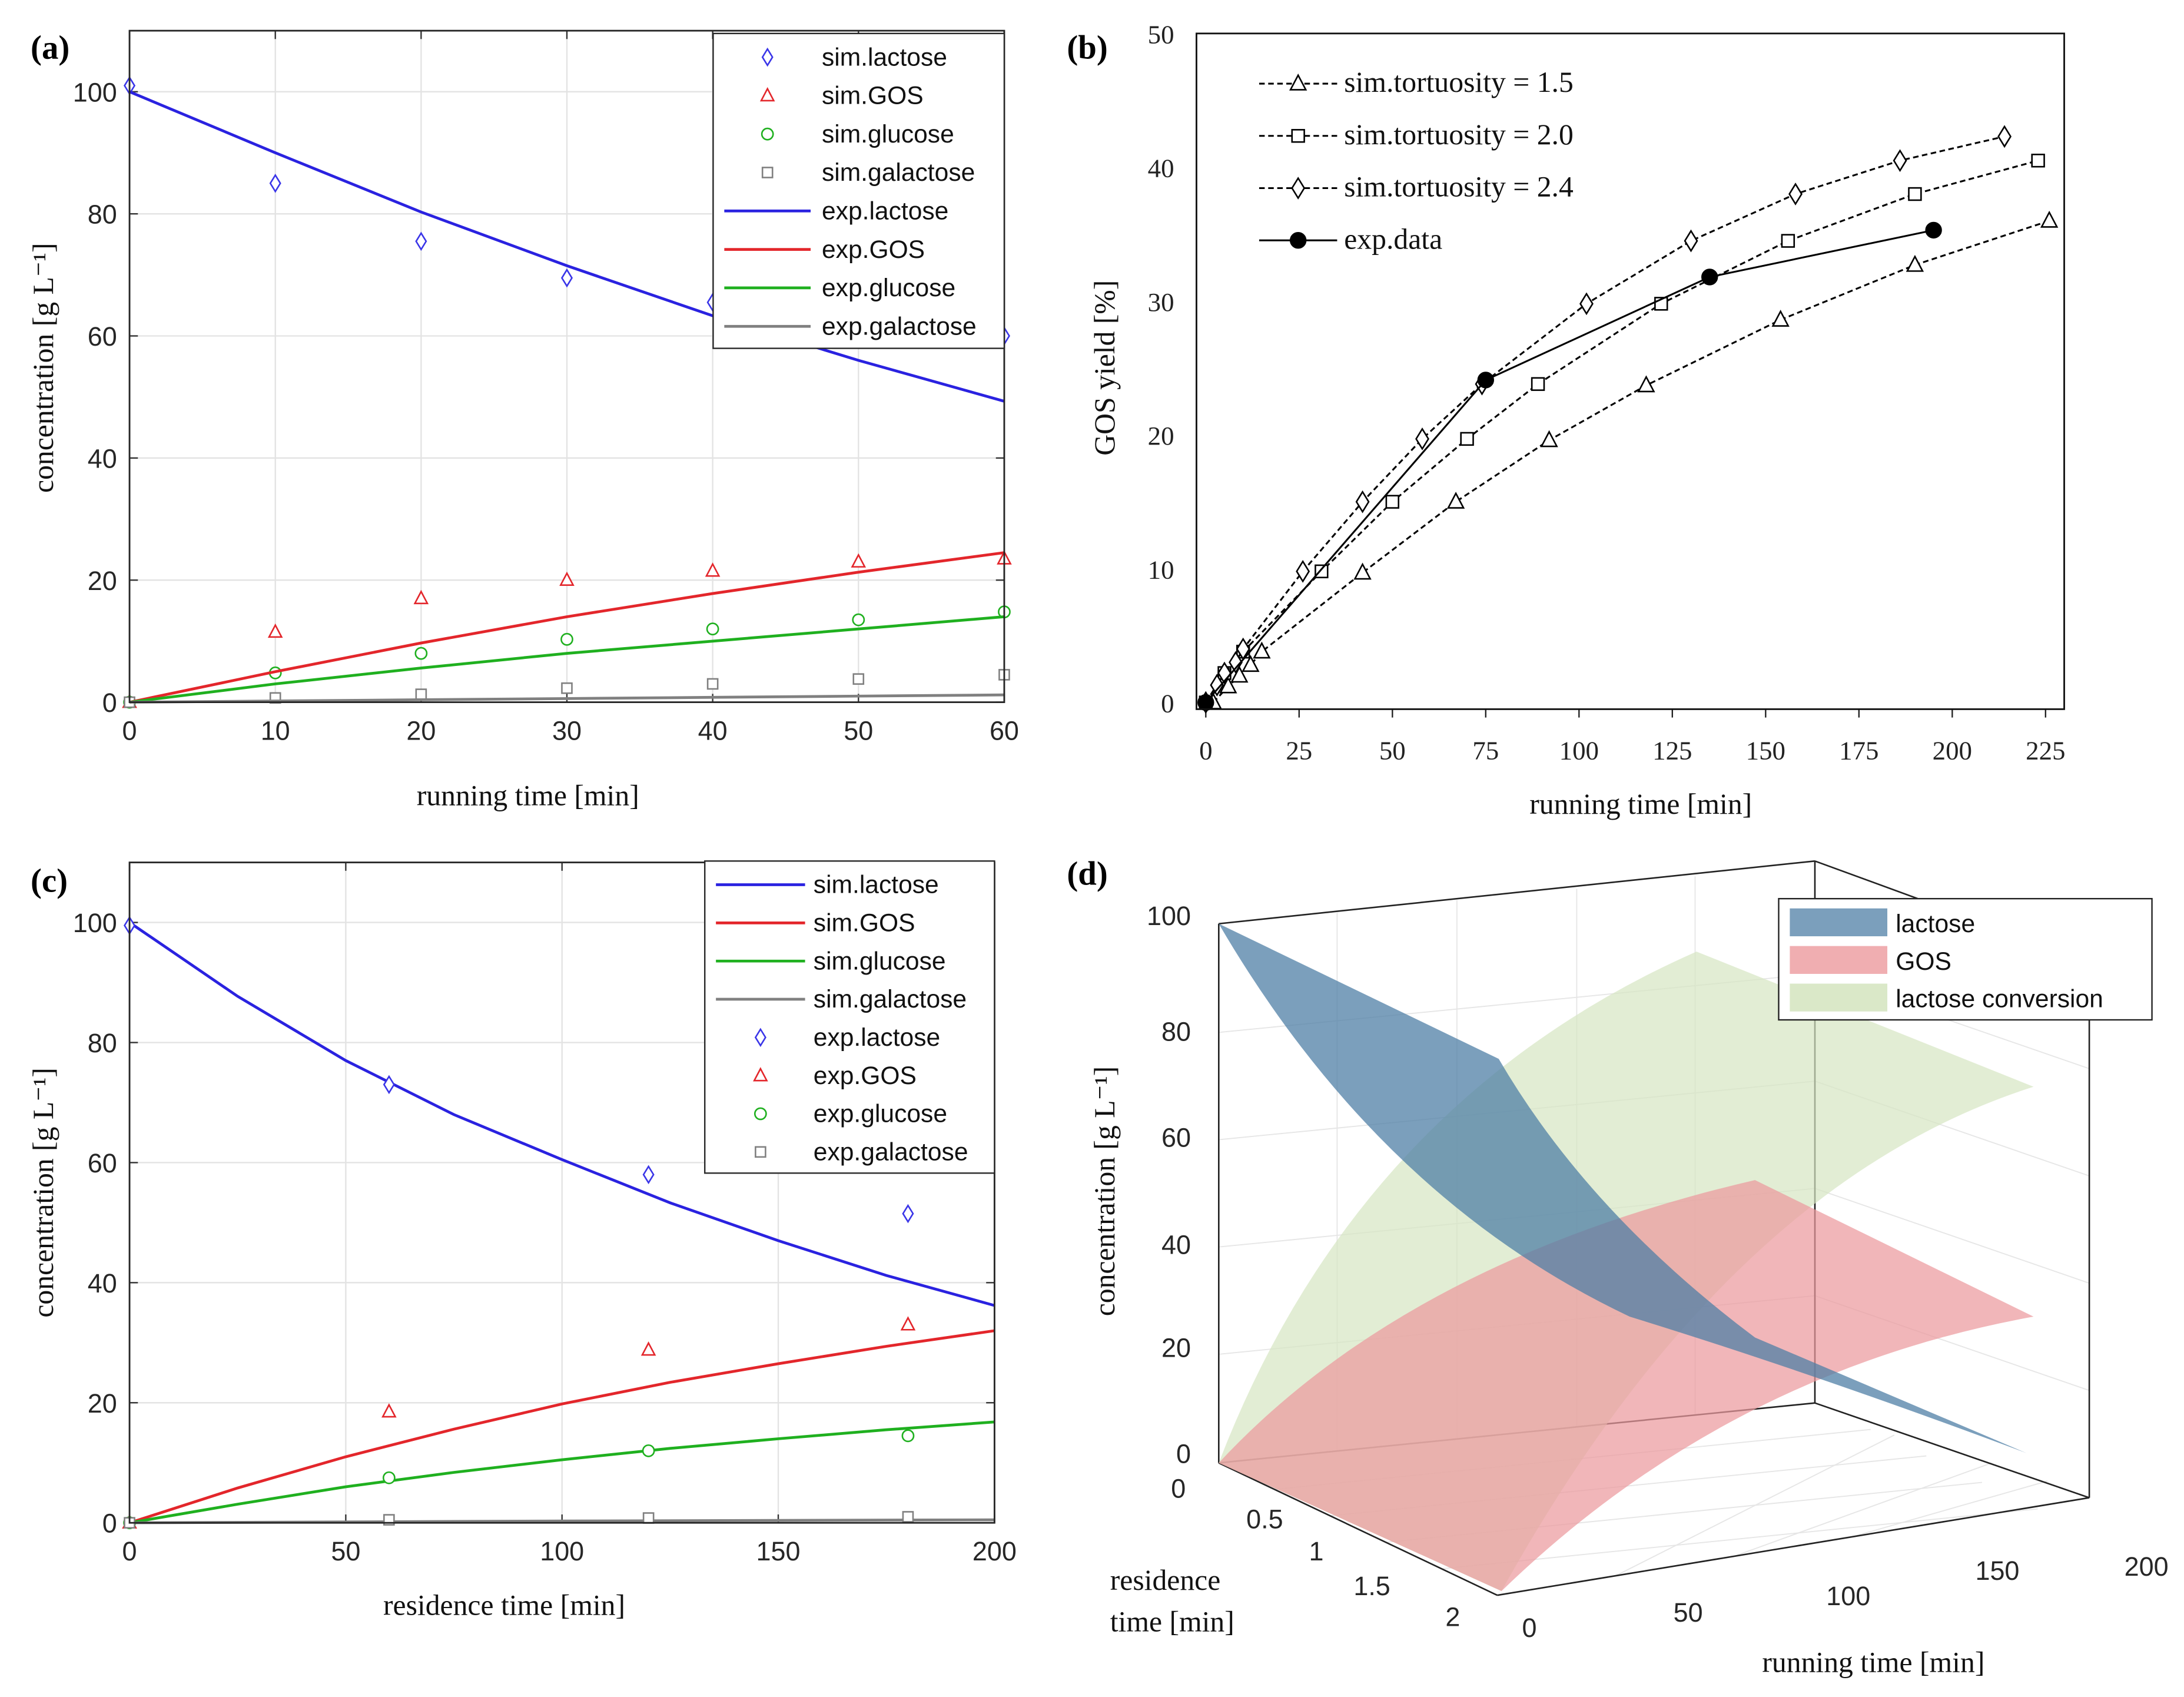 The width and height of the screenshot is (2184, 1697). Describe the element at coordinates (49, 880) in the screenshot. I see `panel-label-c: (c)` at that location.